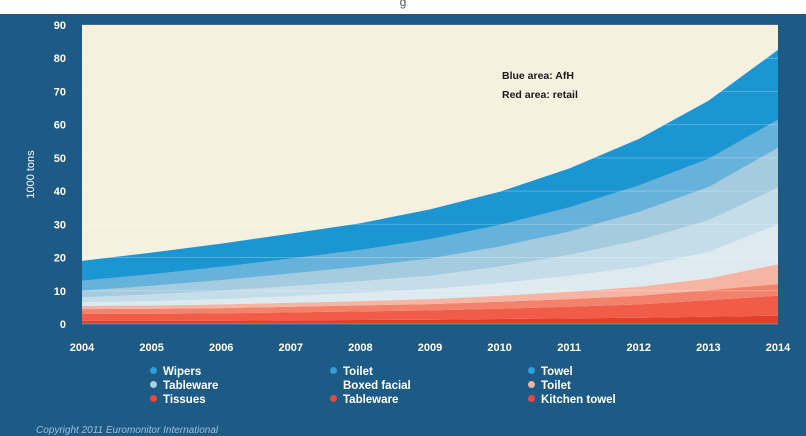 The height and width of the screenshot is (436, 806). What do you see at coordinates (60, 26) in the screenshot?
I see `y-tick-label: 90` at bounding box center [60, 26].